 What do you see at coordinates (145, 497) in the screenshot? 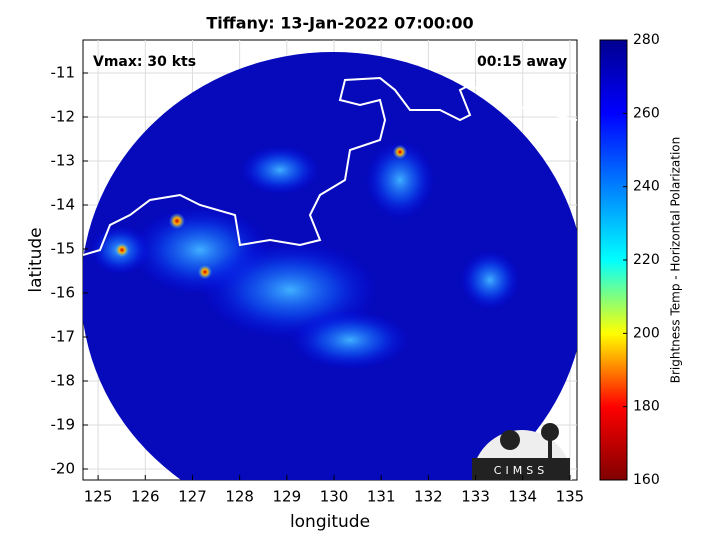
I see `x-tick-label: 126` at bounding box center [145, 497].